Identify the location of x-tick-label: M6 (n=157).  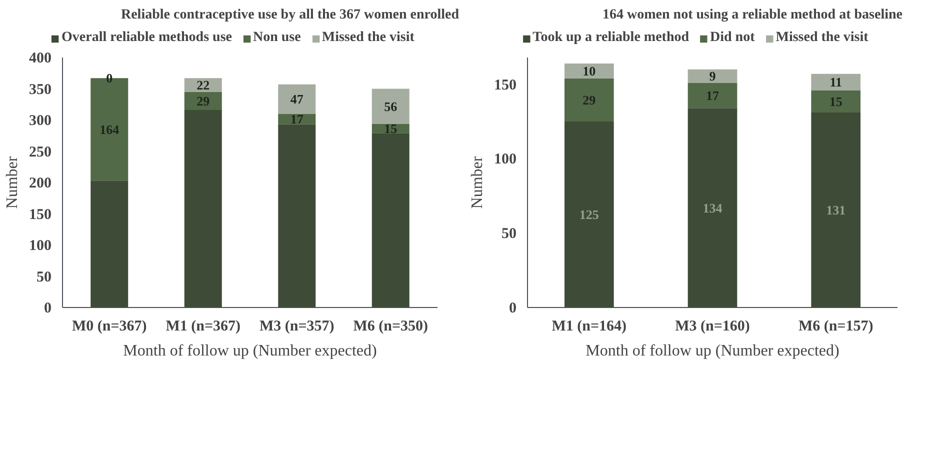
(836, 326).